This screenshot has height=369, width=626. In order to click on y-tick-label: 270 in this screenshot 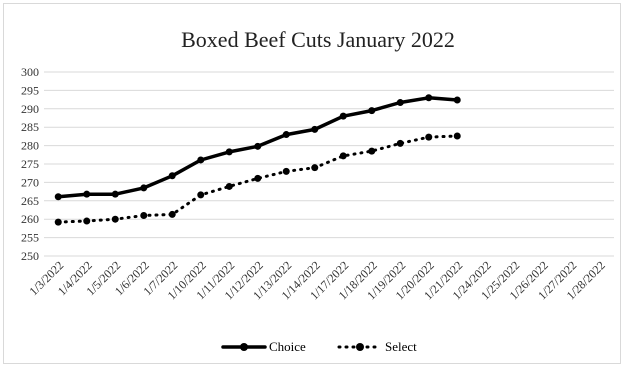, I will do `click(30, 182)`.